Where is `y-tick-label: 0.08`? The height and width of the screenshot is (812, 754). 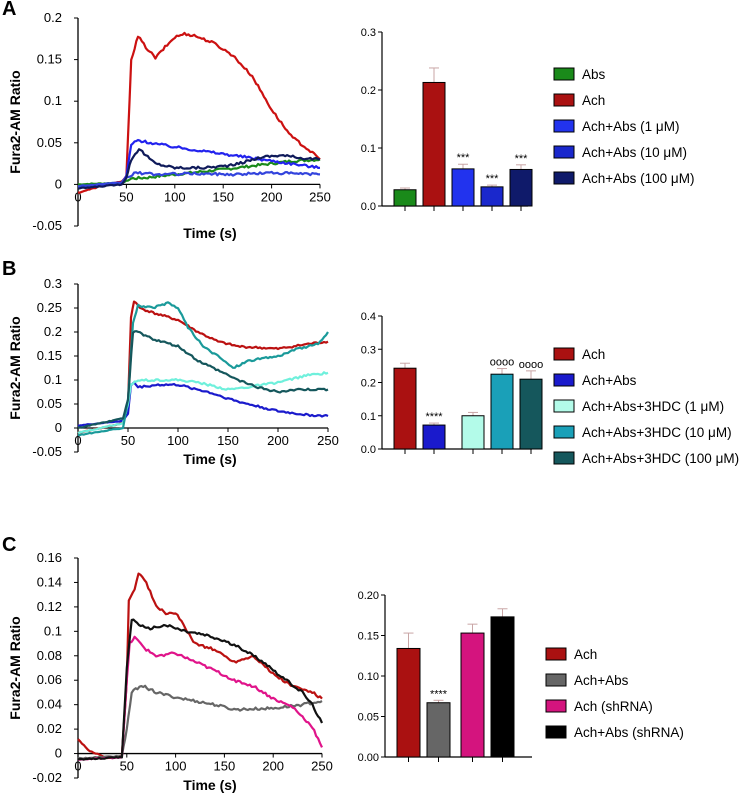
y-tick-label: 0.08 is located at coordinates (49, 655).